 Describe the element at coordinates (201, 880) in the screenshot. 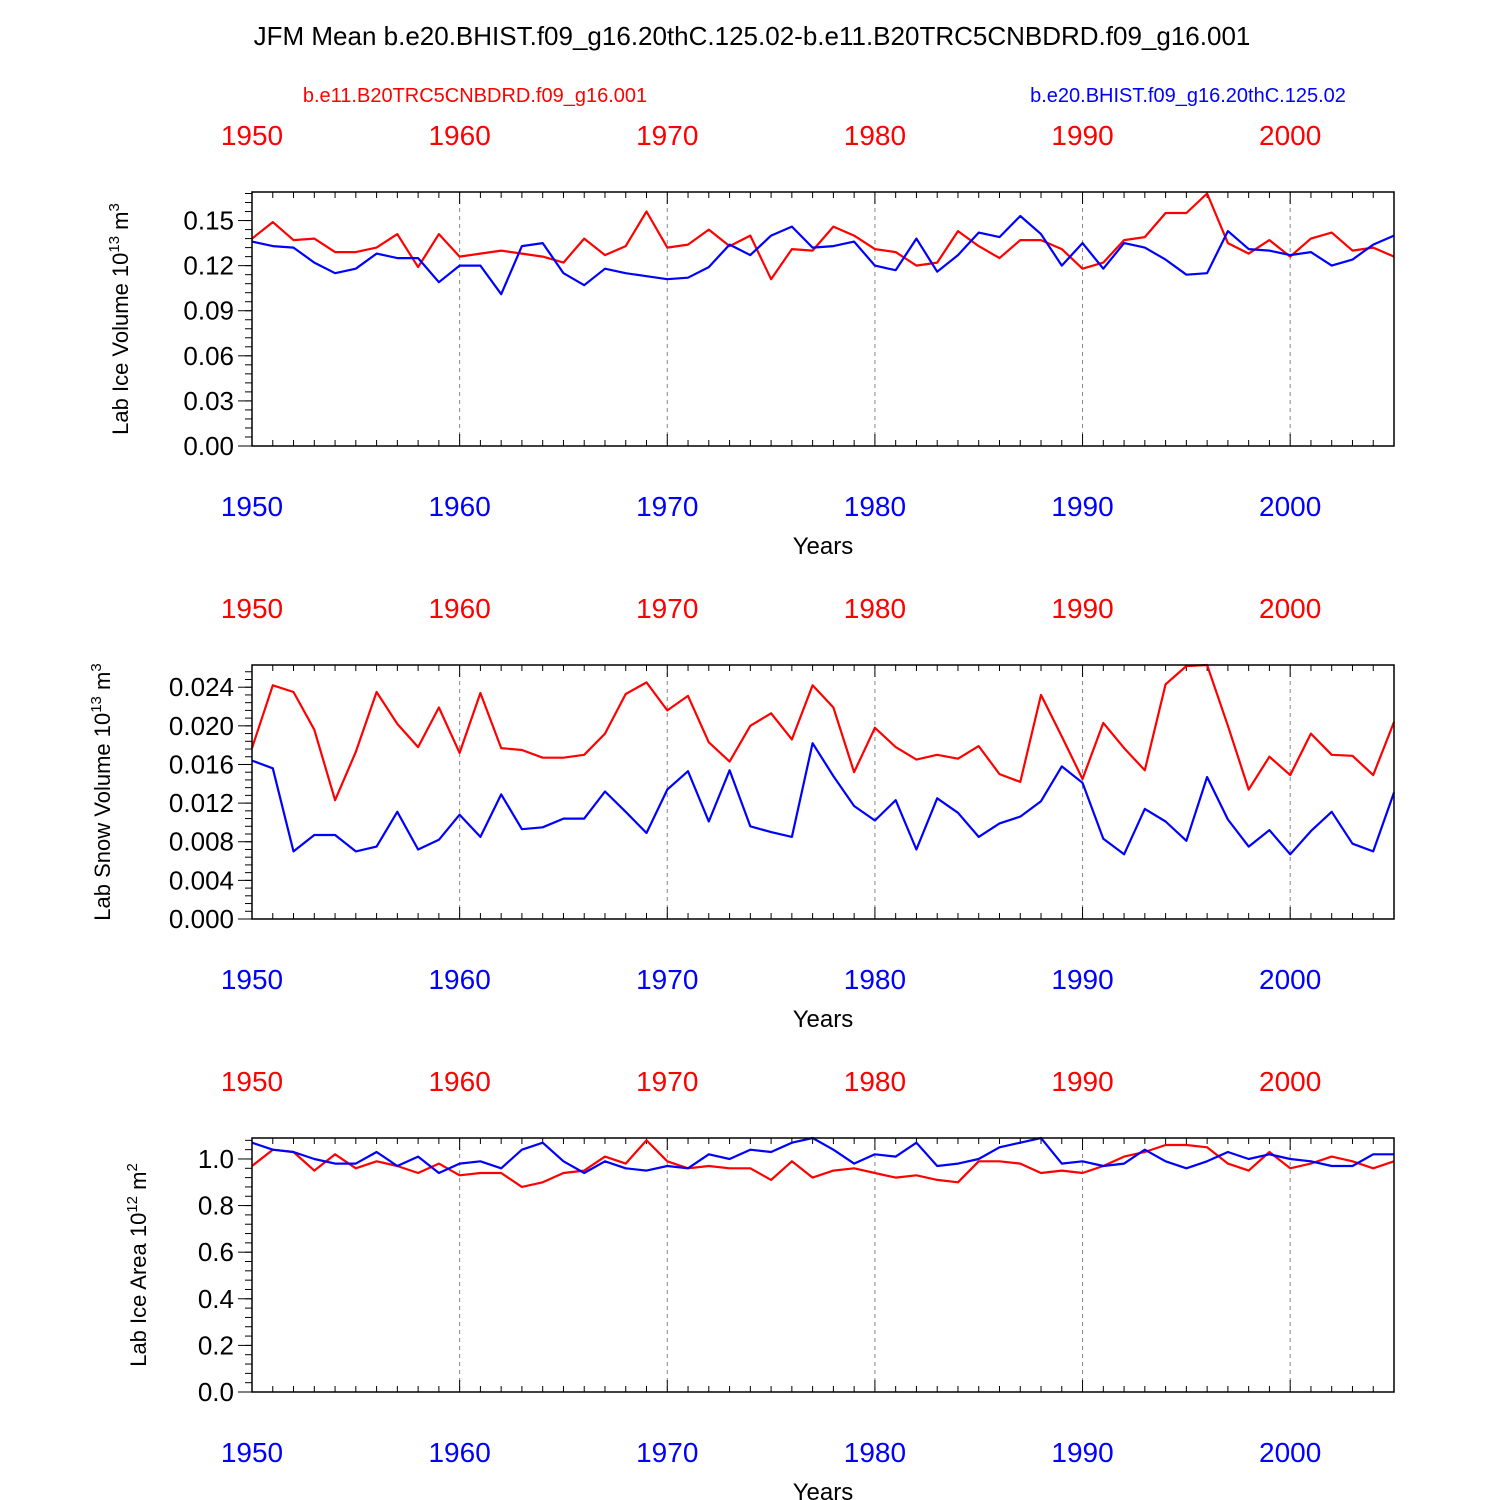

I see `y-tick-label: 0.004` at that location.